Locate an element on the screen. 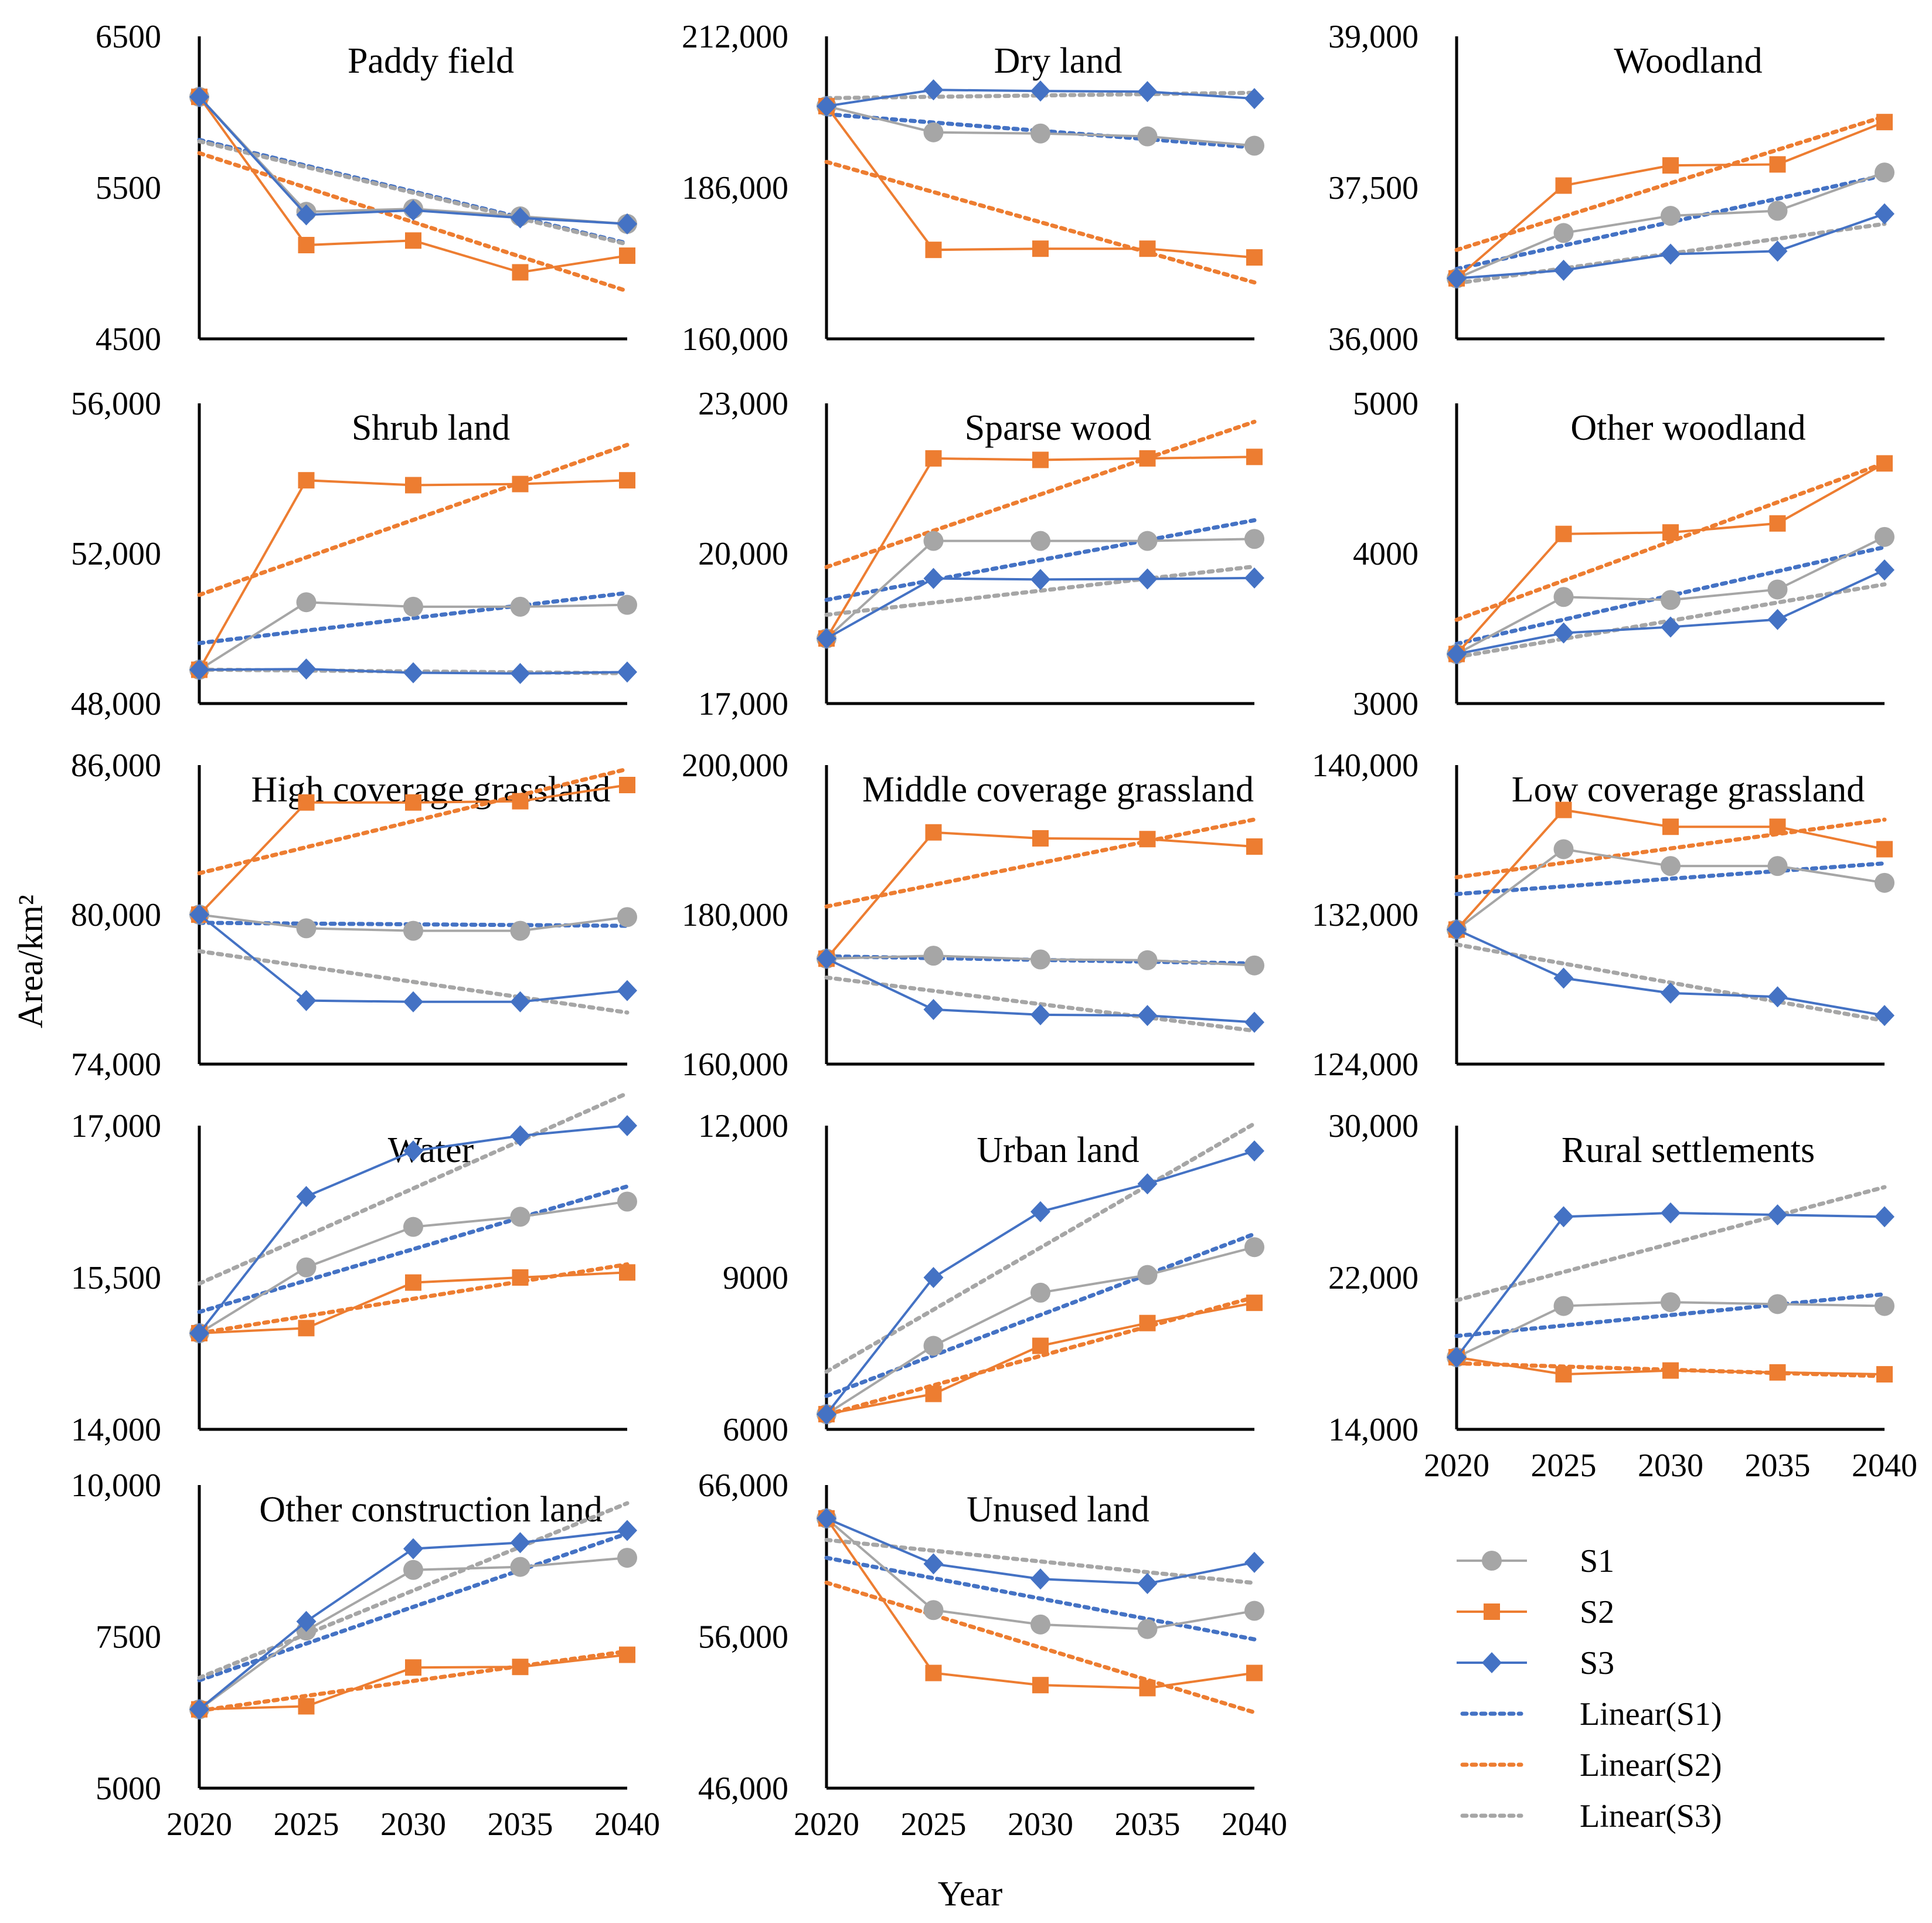 This screenshot has width=1932, height=1923. legend-item-linear-s1: Linear(S1) is located at coordinates (1591, 1714).